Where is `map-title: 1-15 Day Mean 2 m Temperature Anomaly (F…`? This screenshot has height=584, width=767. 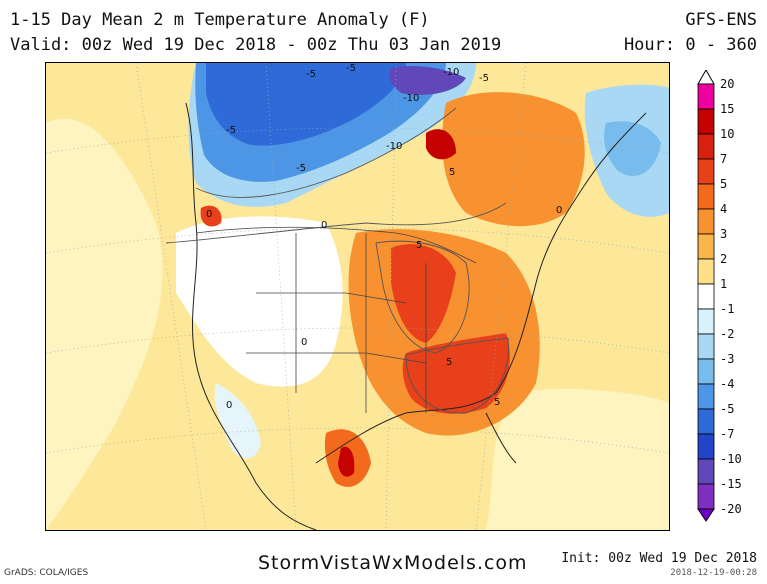 map-title: 1-15 Day Mean 2 m Temperature Anomaly (F… is located at coordinates (220, 20).